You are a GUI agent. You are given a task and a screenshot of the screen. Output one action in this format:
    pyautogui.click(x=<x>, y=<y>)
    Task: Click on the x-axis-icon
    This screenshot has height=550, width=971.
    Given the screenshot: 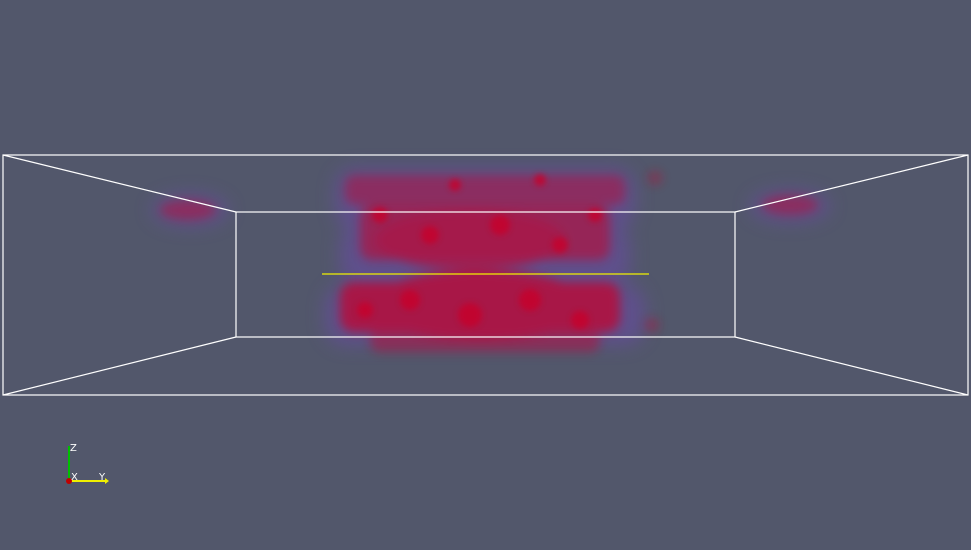 What is the action you would take?
    pyautogui.click(x=69, y=481)
    